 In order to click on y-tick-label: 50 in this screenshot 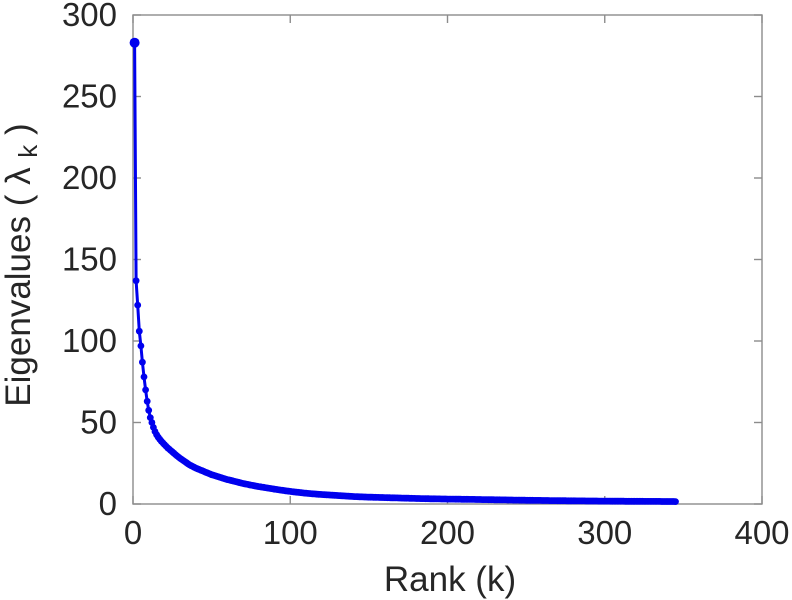, I will do `click(98, 422)`.